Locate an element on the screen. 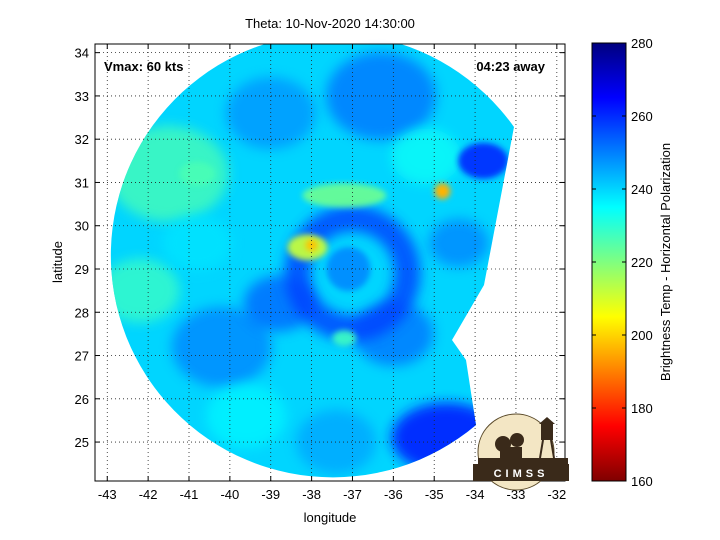 This screenshot has height=540, width=720. y-axis-label: latitude is located at coordinates (57, 262).